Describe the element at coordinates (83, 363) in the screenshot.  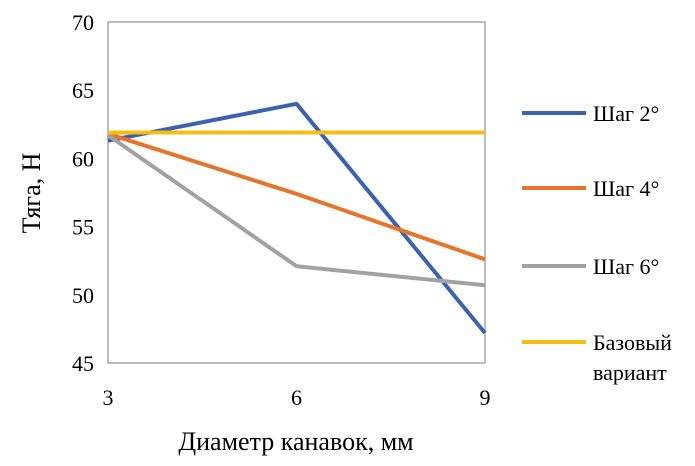
I see `y-tick-label: 45` at that location.